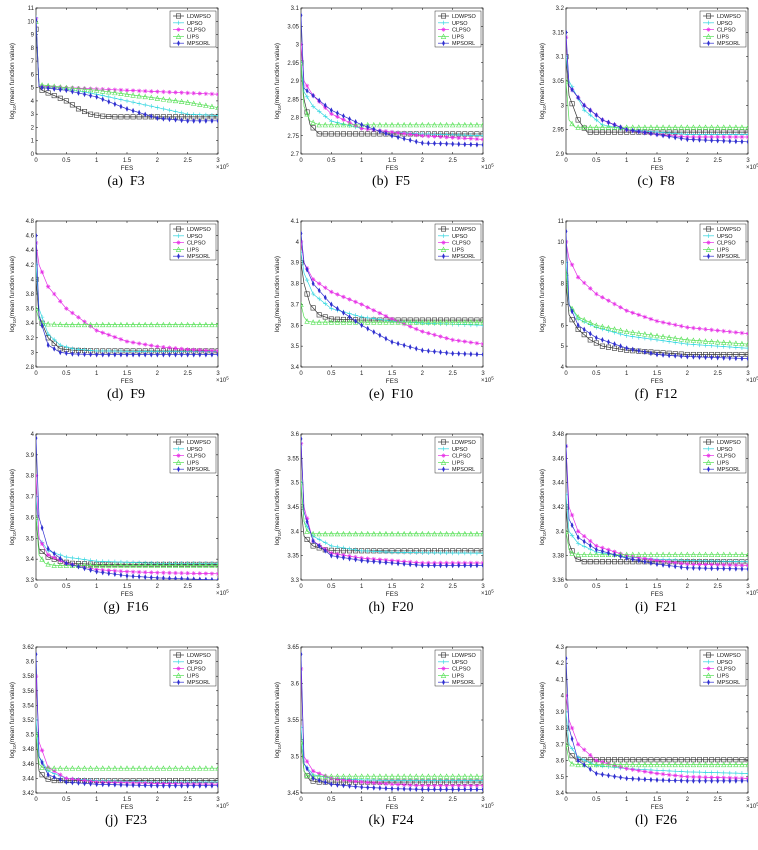 This screenshot has height=850, width=758. What do you see at coordinates (657, 754) in the screenshot?
I see `series-line-lips` at bounding box center [657, 754].